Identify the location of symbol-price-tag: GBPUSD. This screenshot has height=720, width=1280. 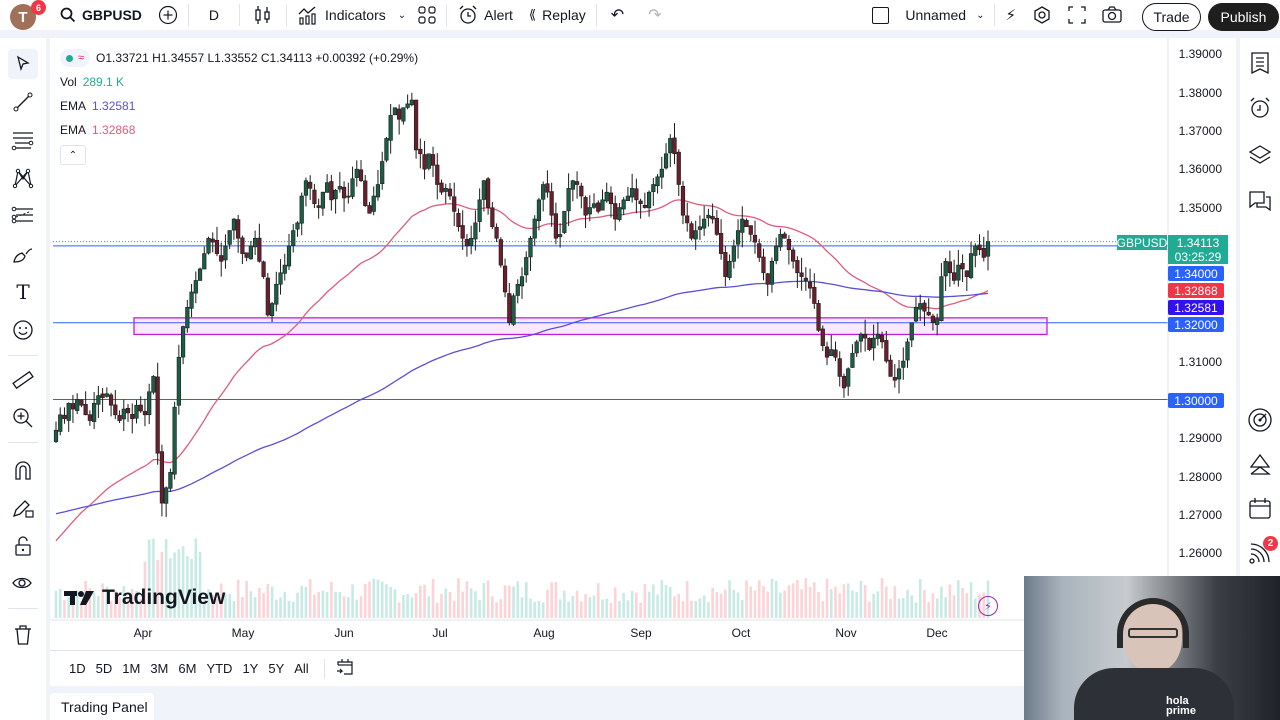
(1142, 242).